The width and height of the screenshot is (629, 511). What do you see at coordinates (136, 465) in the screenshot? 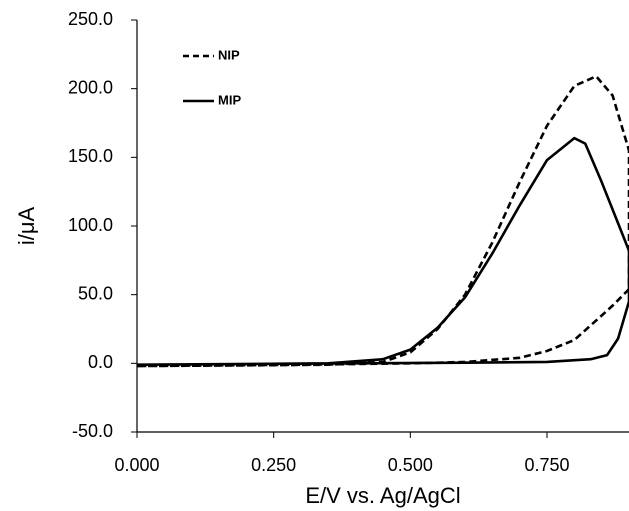
I see `x-tick-label: 0.000` at bounding box center [136, 465].